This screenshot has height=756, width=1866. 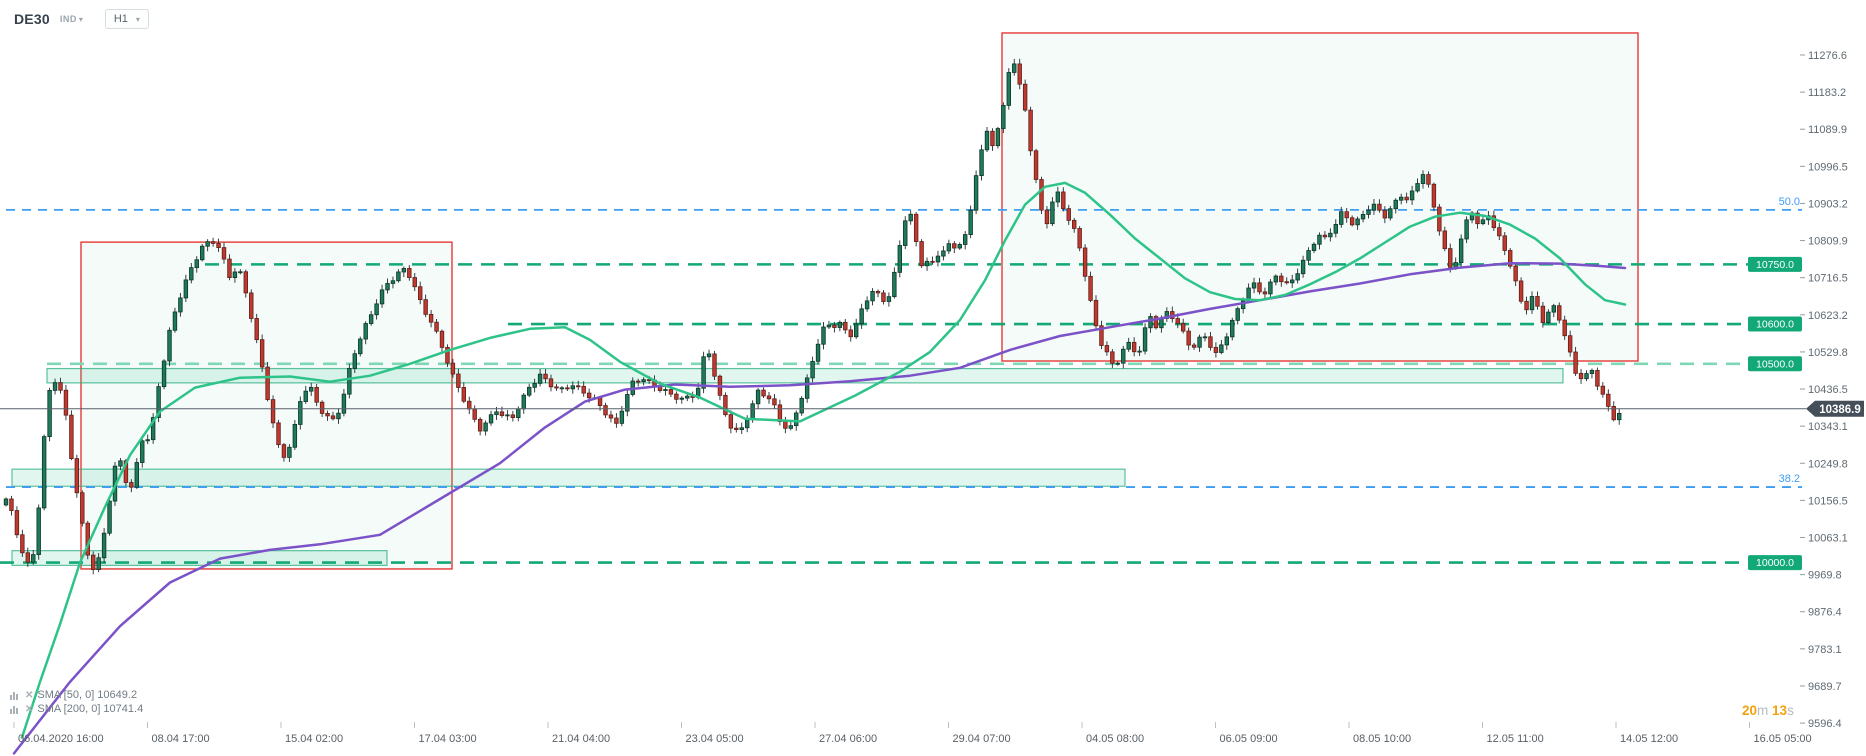 What do you see at coordinates (1828, 538) in the screenshot?
I see `price-axis-label: 10063.1` at bounding box center [1828, 538].